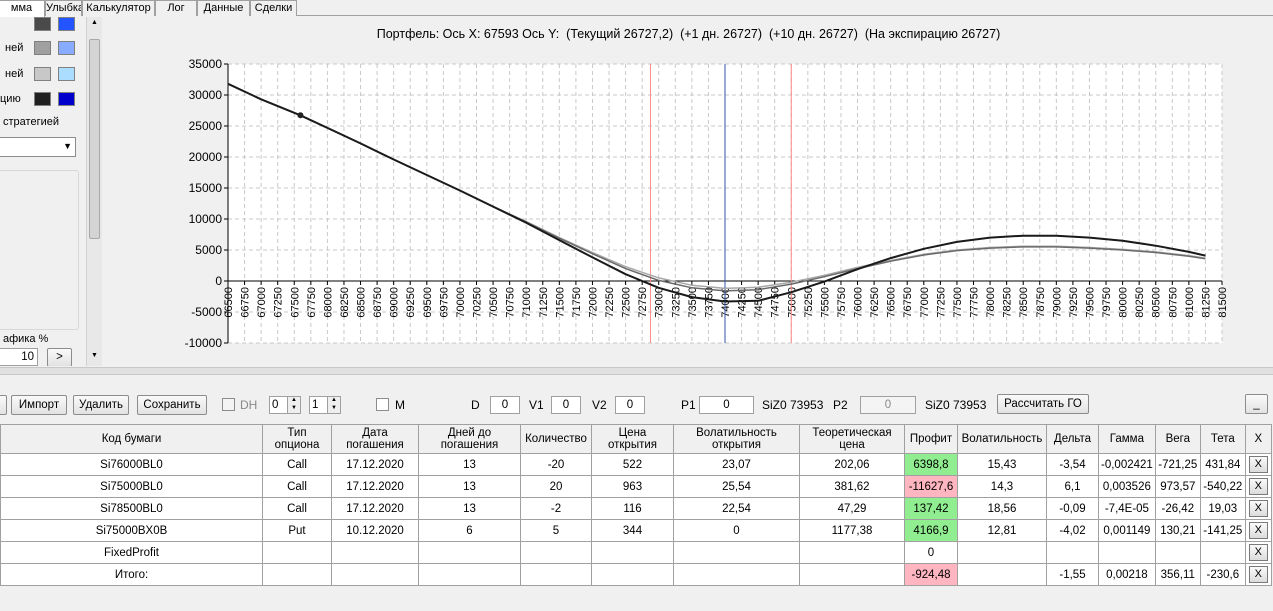  I want to click on table-cell: 963, so click(632, 486).